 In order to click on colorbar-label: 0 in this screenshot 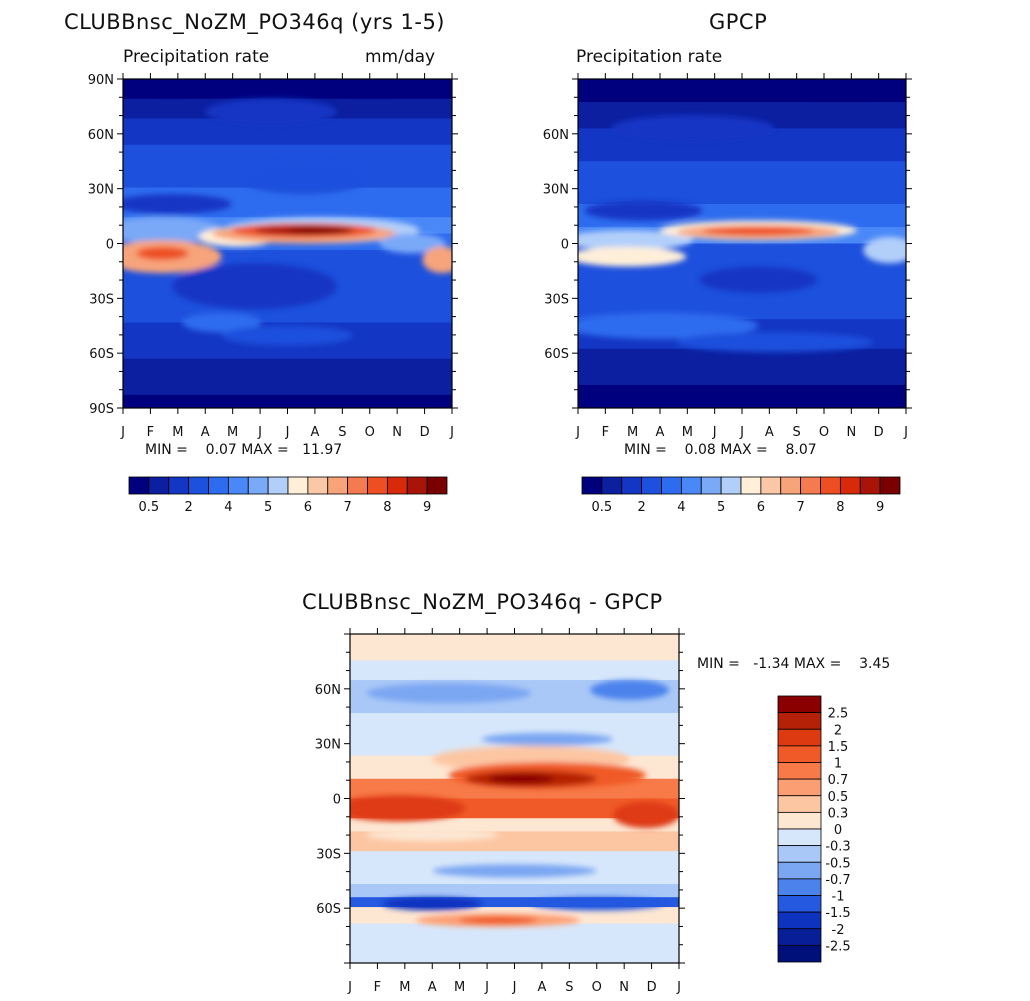, I will do `click(838, 830)`.